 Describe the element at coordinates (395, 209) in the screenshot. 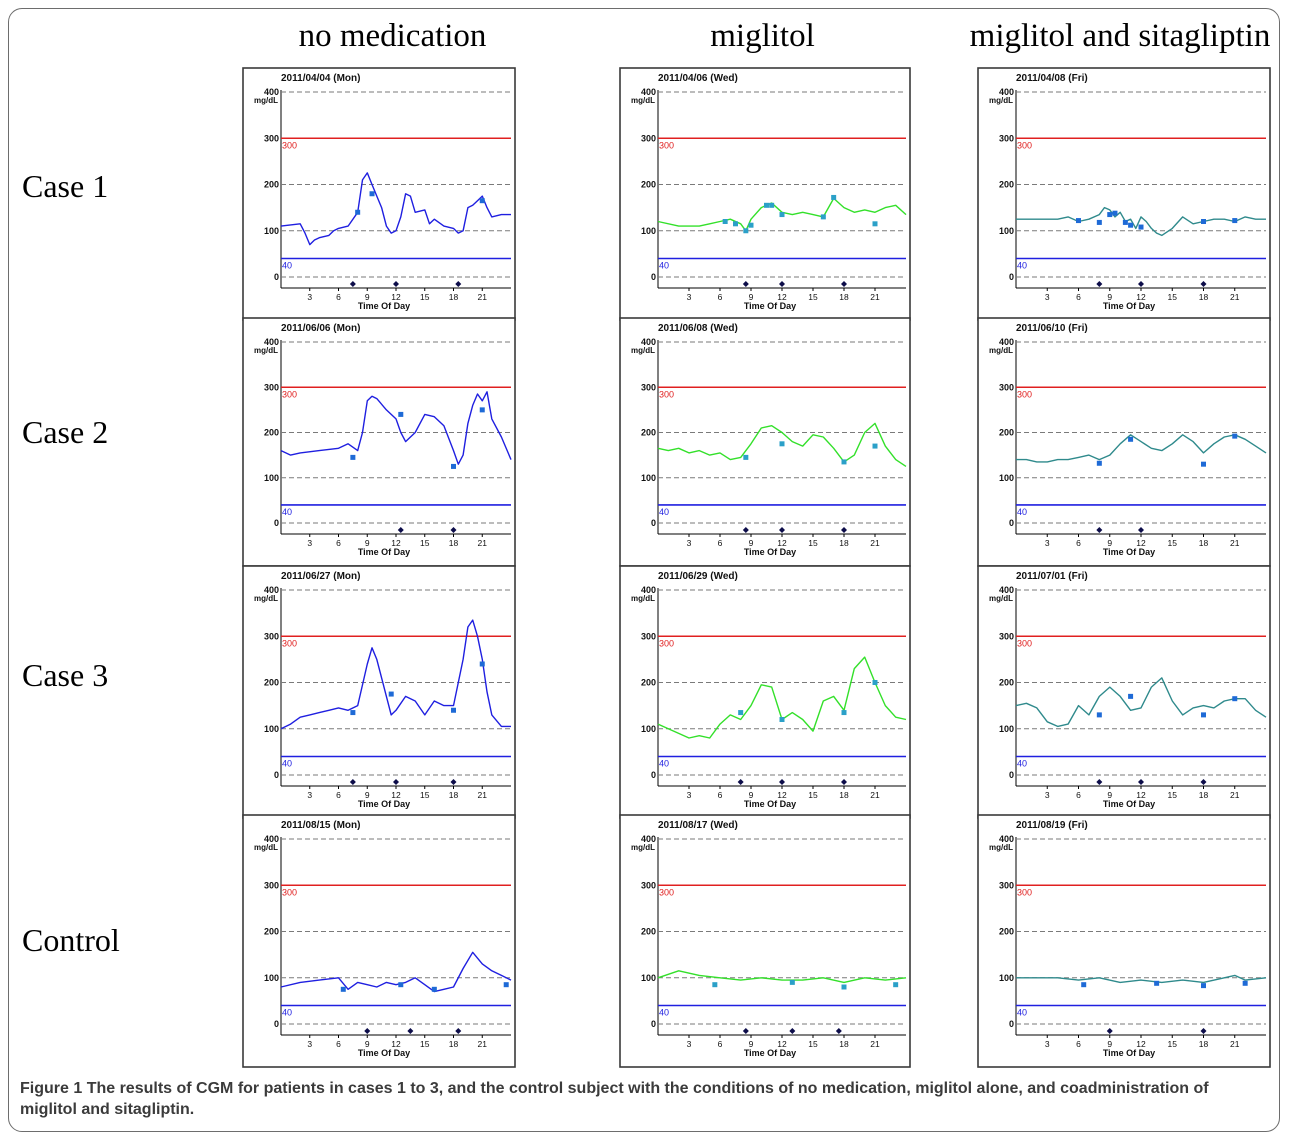

I see `glucose-series-line` at that location.